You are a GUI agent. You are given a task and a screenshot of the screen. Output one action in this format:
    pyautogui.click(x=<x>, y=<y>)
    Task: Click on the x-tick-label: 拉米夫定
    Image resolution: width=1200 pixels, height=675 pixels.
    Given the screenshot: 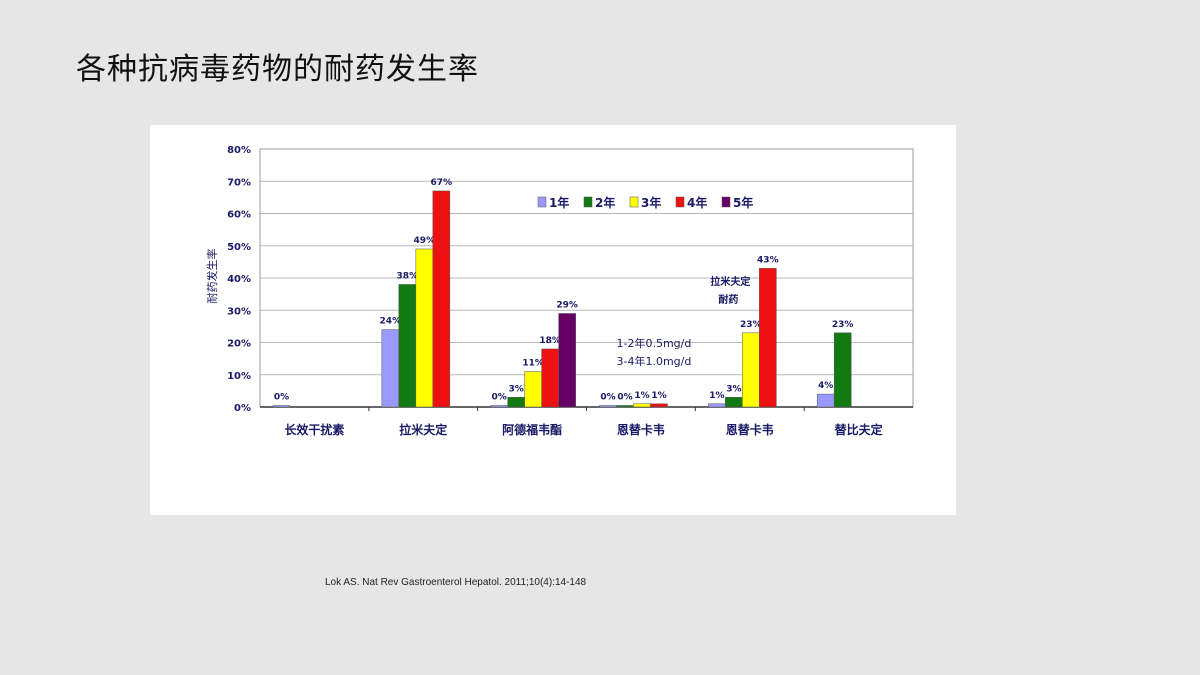 What is the action you would take?
    pyautogui.click(x=423, y=429)
    